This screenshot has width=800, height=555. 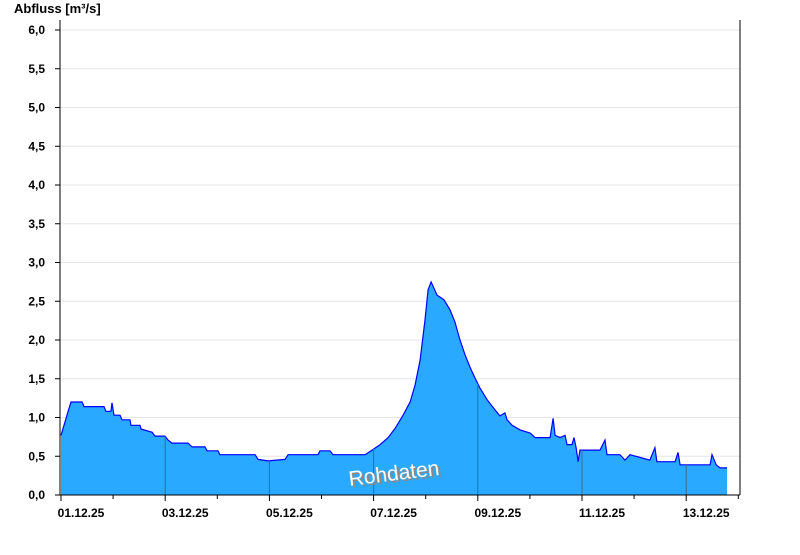 What do you see at coordinates (602, 513) in the screenshot?
I see `x-tick-label: 11.12.25` at bounding box center [602, 513].